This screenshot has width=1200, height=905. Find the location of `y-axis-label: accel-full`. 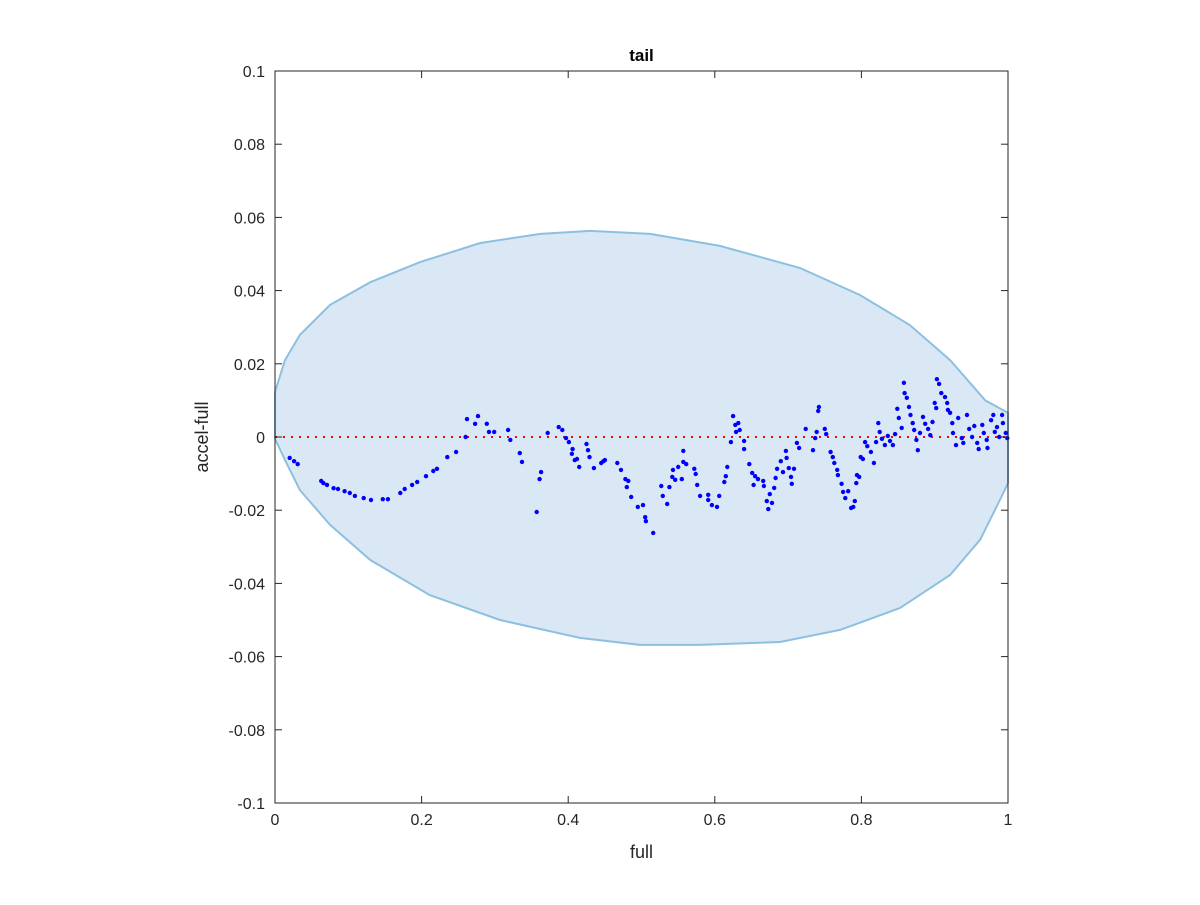

y-axis-label: accel-full is located at coordinates (202, 436).